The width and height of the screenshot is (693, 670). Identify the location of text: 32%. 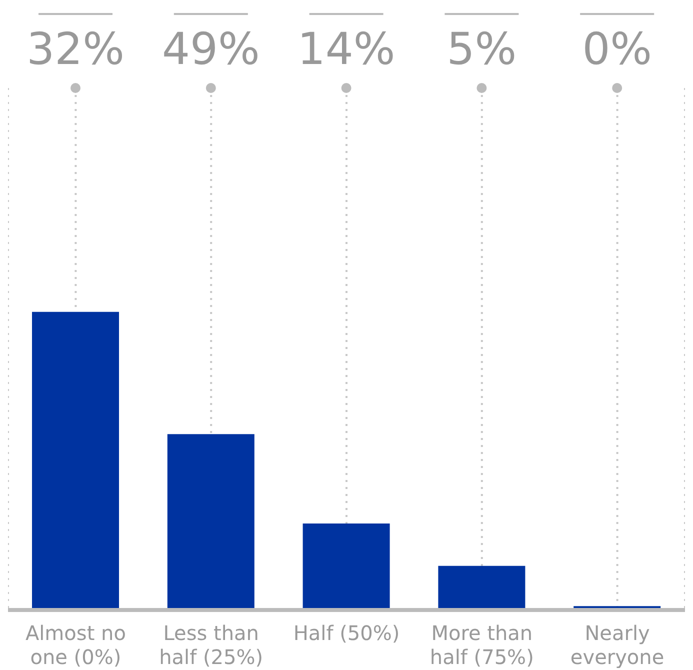
(75, 49).